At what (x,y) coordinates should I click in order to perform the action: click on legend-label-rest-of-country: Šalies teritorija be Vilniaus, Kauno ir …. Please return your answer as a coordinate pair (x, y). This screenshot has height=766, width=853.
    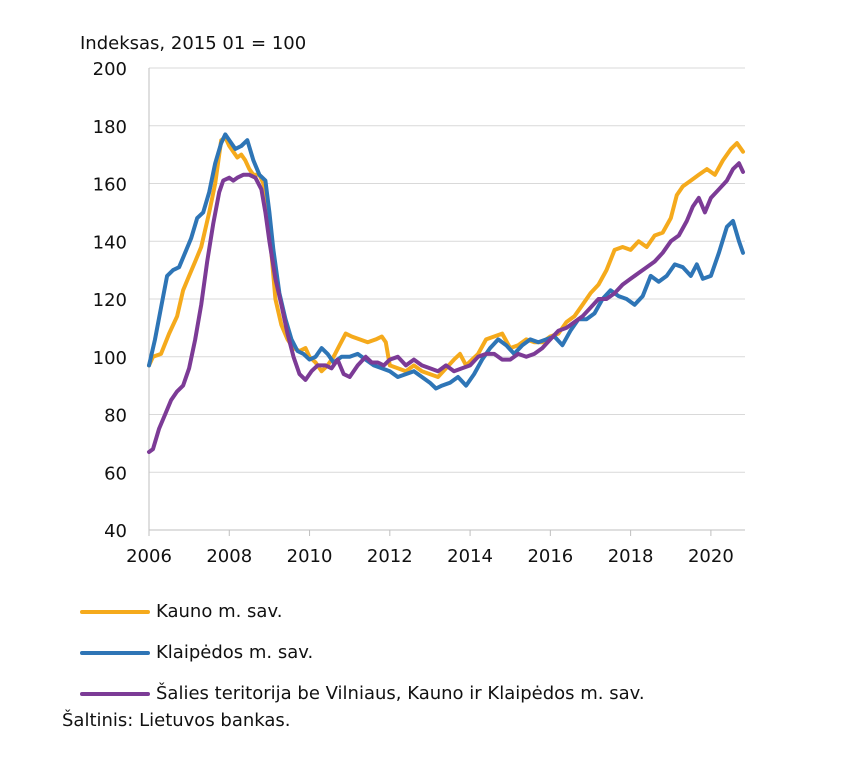
    Looking at the image, I should click on (400, 693).